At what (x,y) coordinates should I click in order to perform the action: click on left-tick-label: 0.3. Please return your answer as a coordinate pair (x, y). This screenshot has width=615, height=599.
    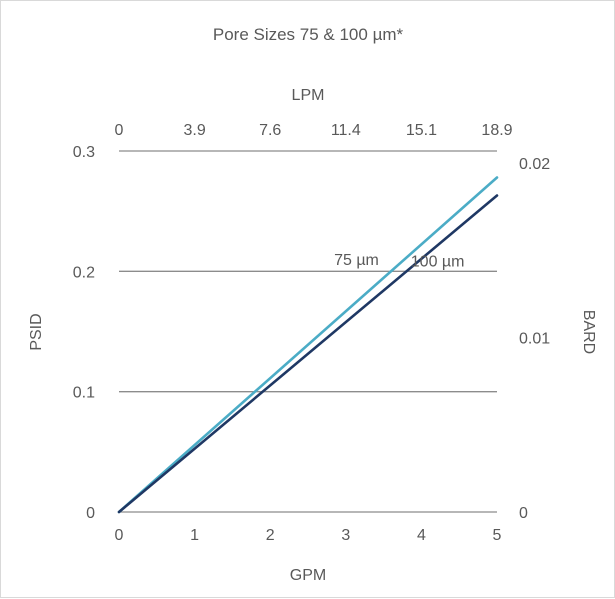
    Looking at the image, I should click on (84, 152).